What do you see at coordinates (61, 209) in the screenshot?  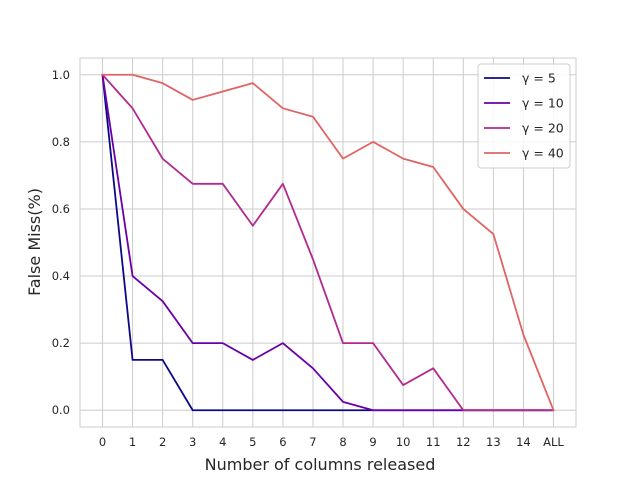 I see `y-tick-label: 0.6` at bounding box center [61, 209].